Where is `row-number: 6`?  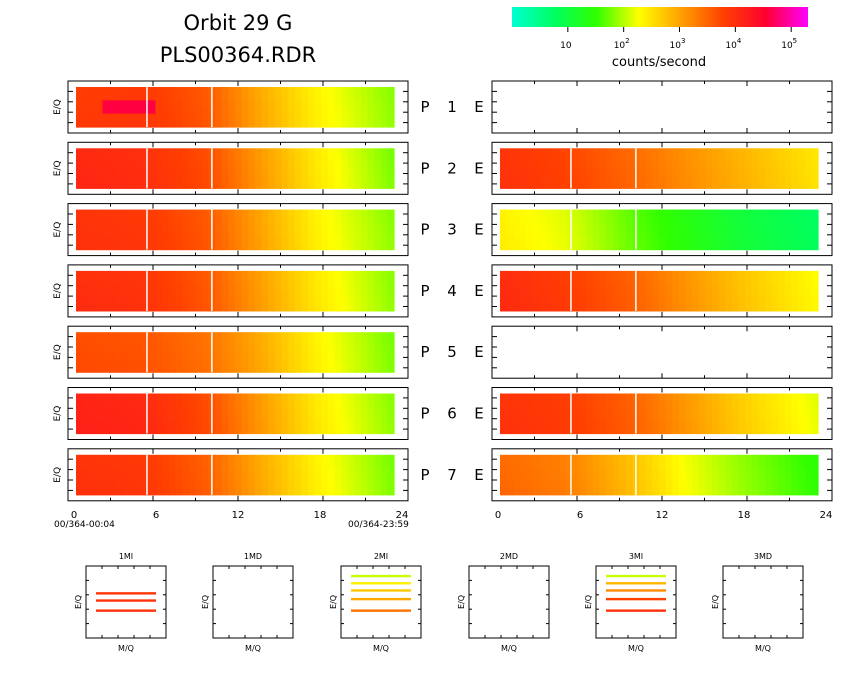 row-number: 6 is located at coordinates (452, 414).